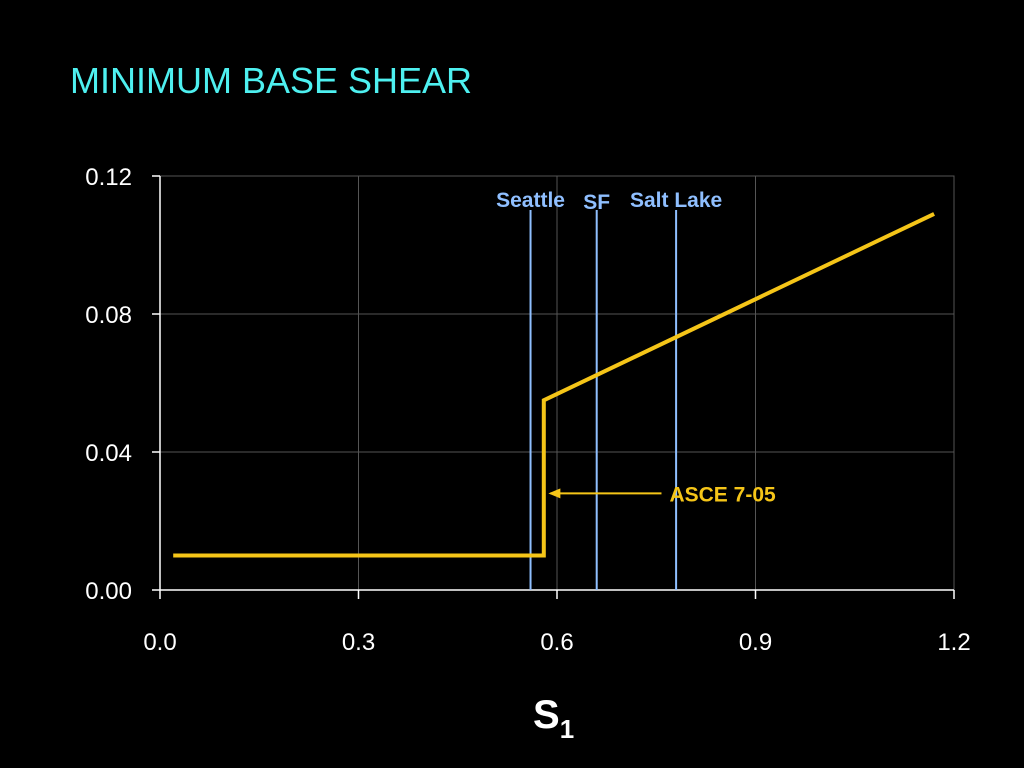 The image size is (1024, 768). I want to click on marker-label: Seattle, so click(530, 200).